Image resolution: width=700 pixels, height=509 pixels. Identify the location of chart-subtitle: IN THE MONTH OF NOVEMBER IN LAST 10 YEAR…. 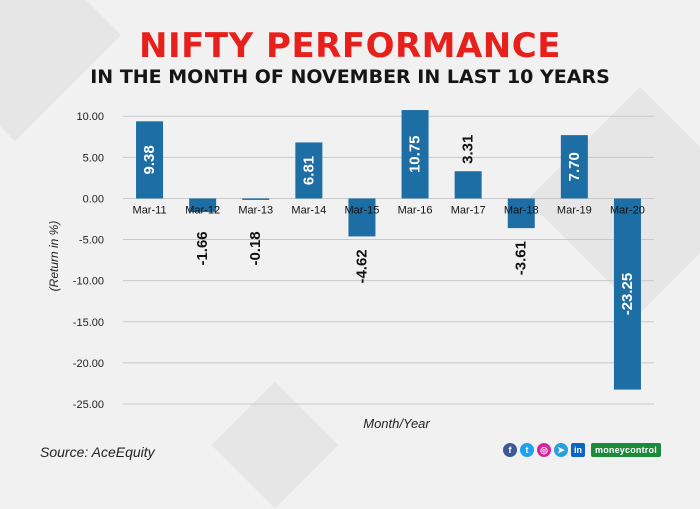
(350, 77).